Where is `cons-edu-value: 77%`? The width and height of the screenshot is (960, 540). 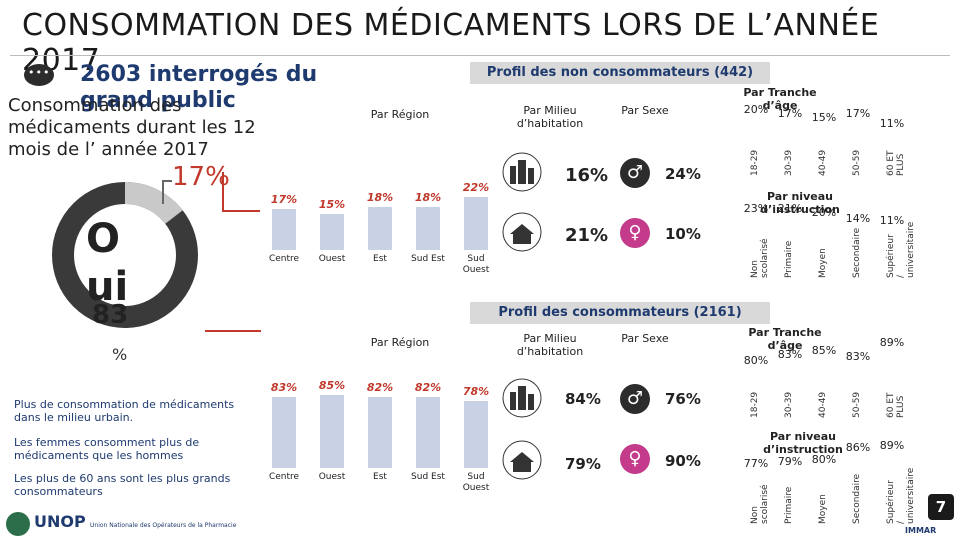
cons-edu-value: 77% is located at coordinates (756, 463).